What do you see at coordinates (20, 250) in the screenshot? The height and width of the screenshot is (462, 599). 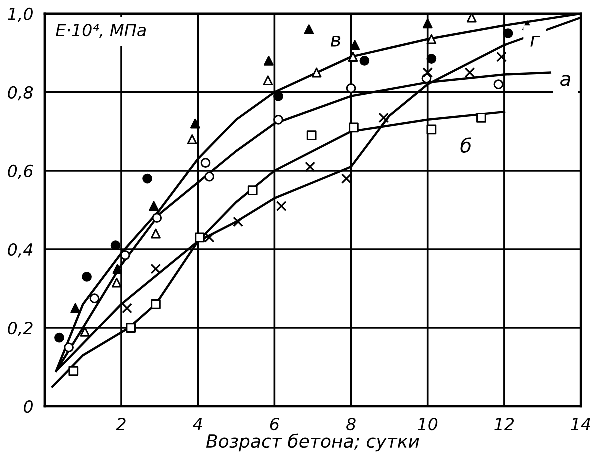 I see `y-tick-label: 0,4` at bounding box center [20, 250].